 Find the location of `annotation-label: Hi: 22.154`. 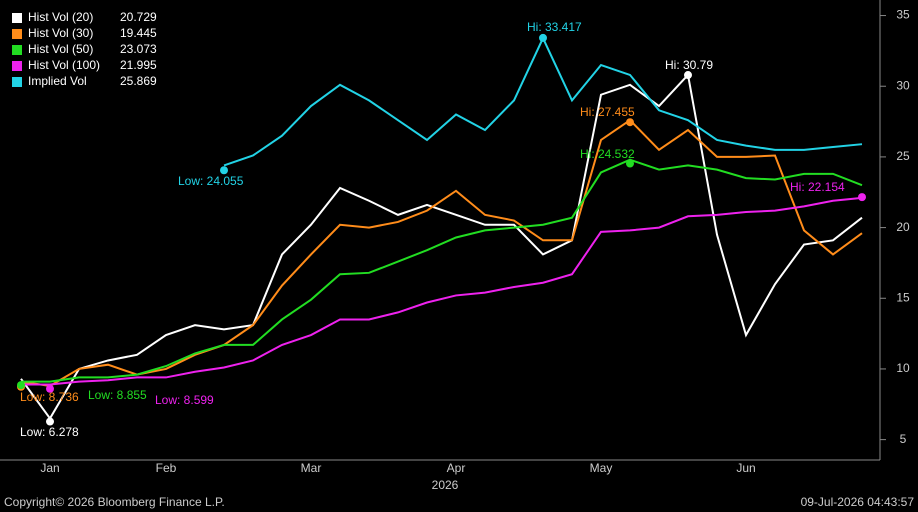

annotation-label: Hi: 22.154 is located at coordinates (817, 187).